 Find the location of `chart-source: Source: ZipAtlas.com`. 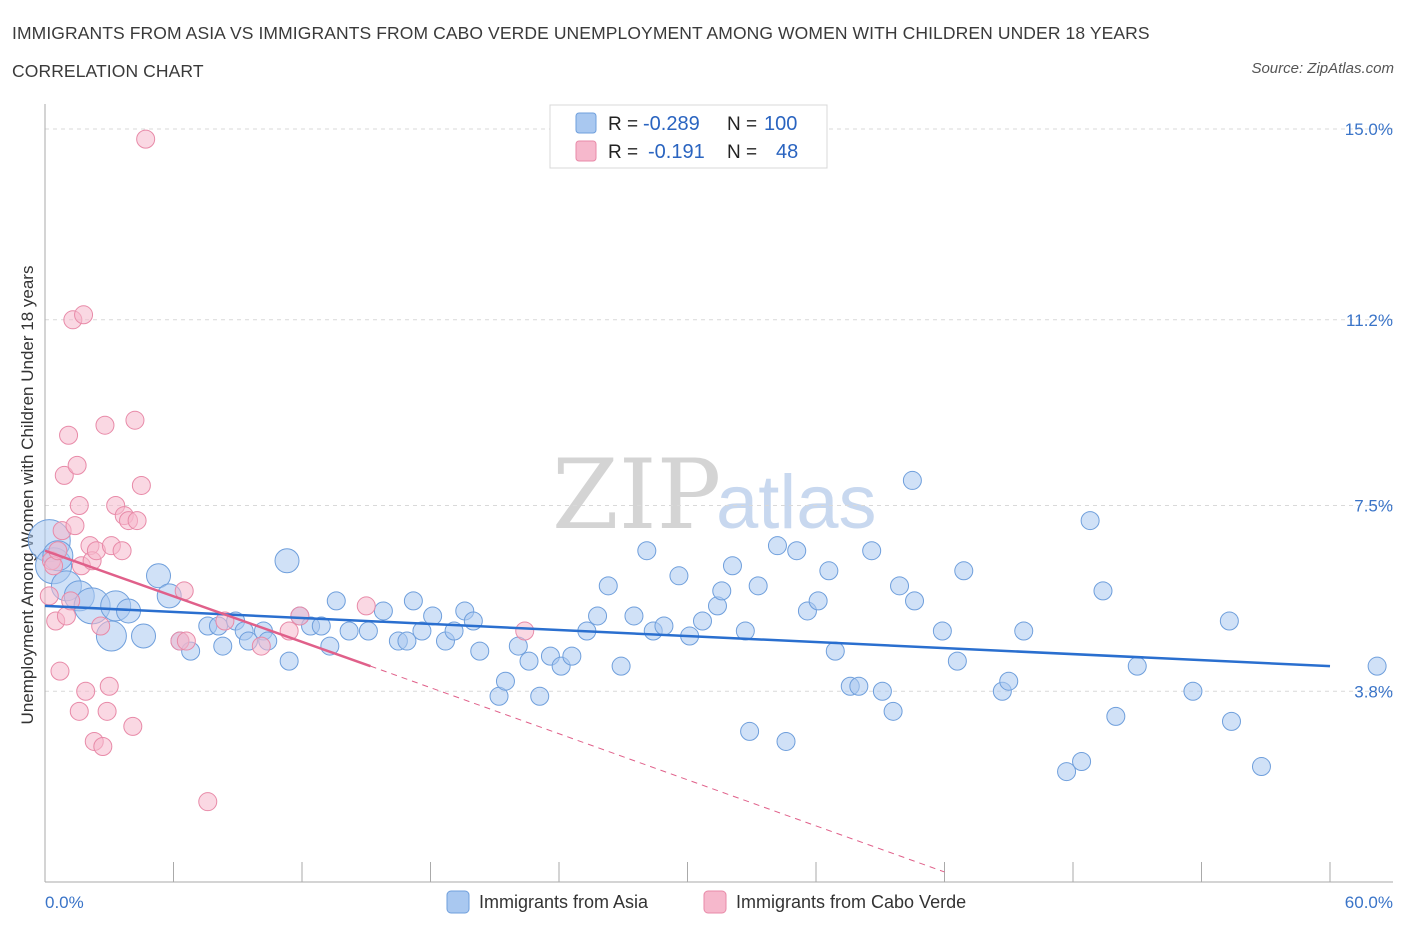

chart-source: Source: ZipAtlas.com is located at coordinates (1322, 68).